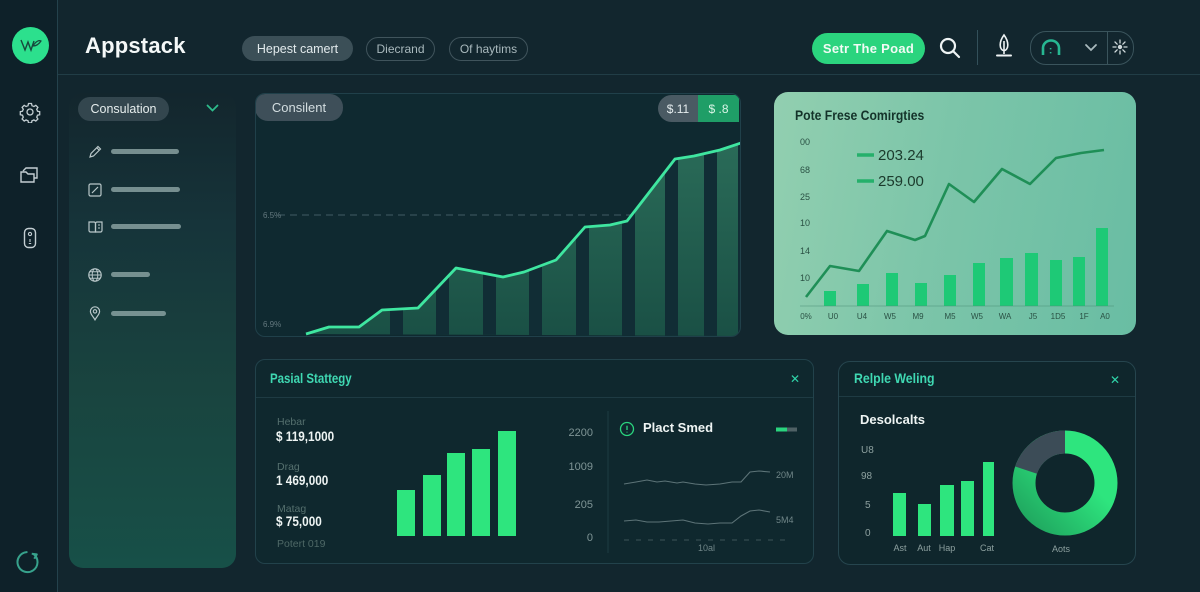  I want to click on svg-text: M5, so click(950, 316).